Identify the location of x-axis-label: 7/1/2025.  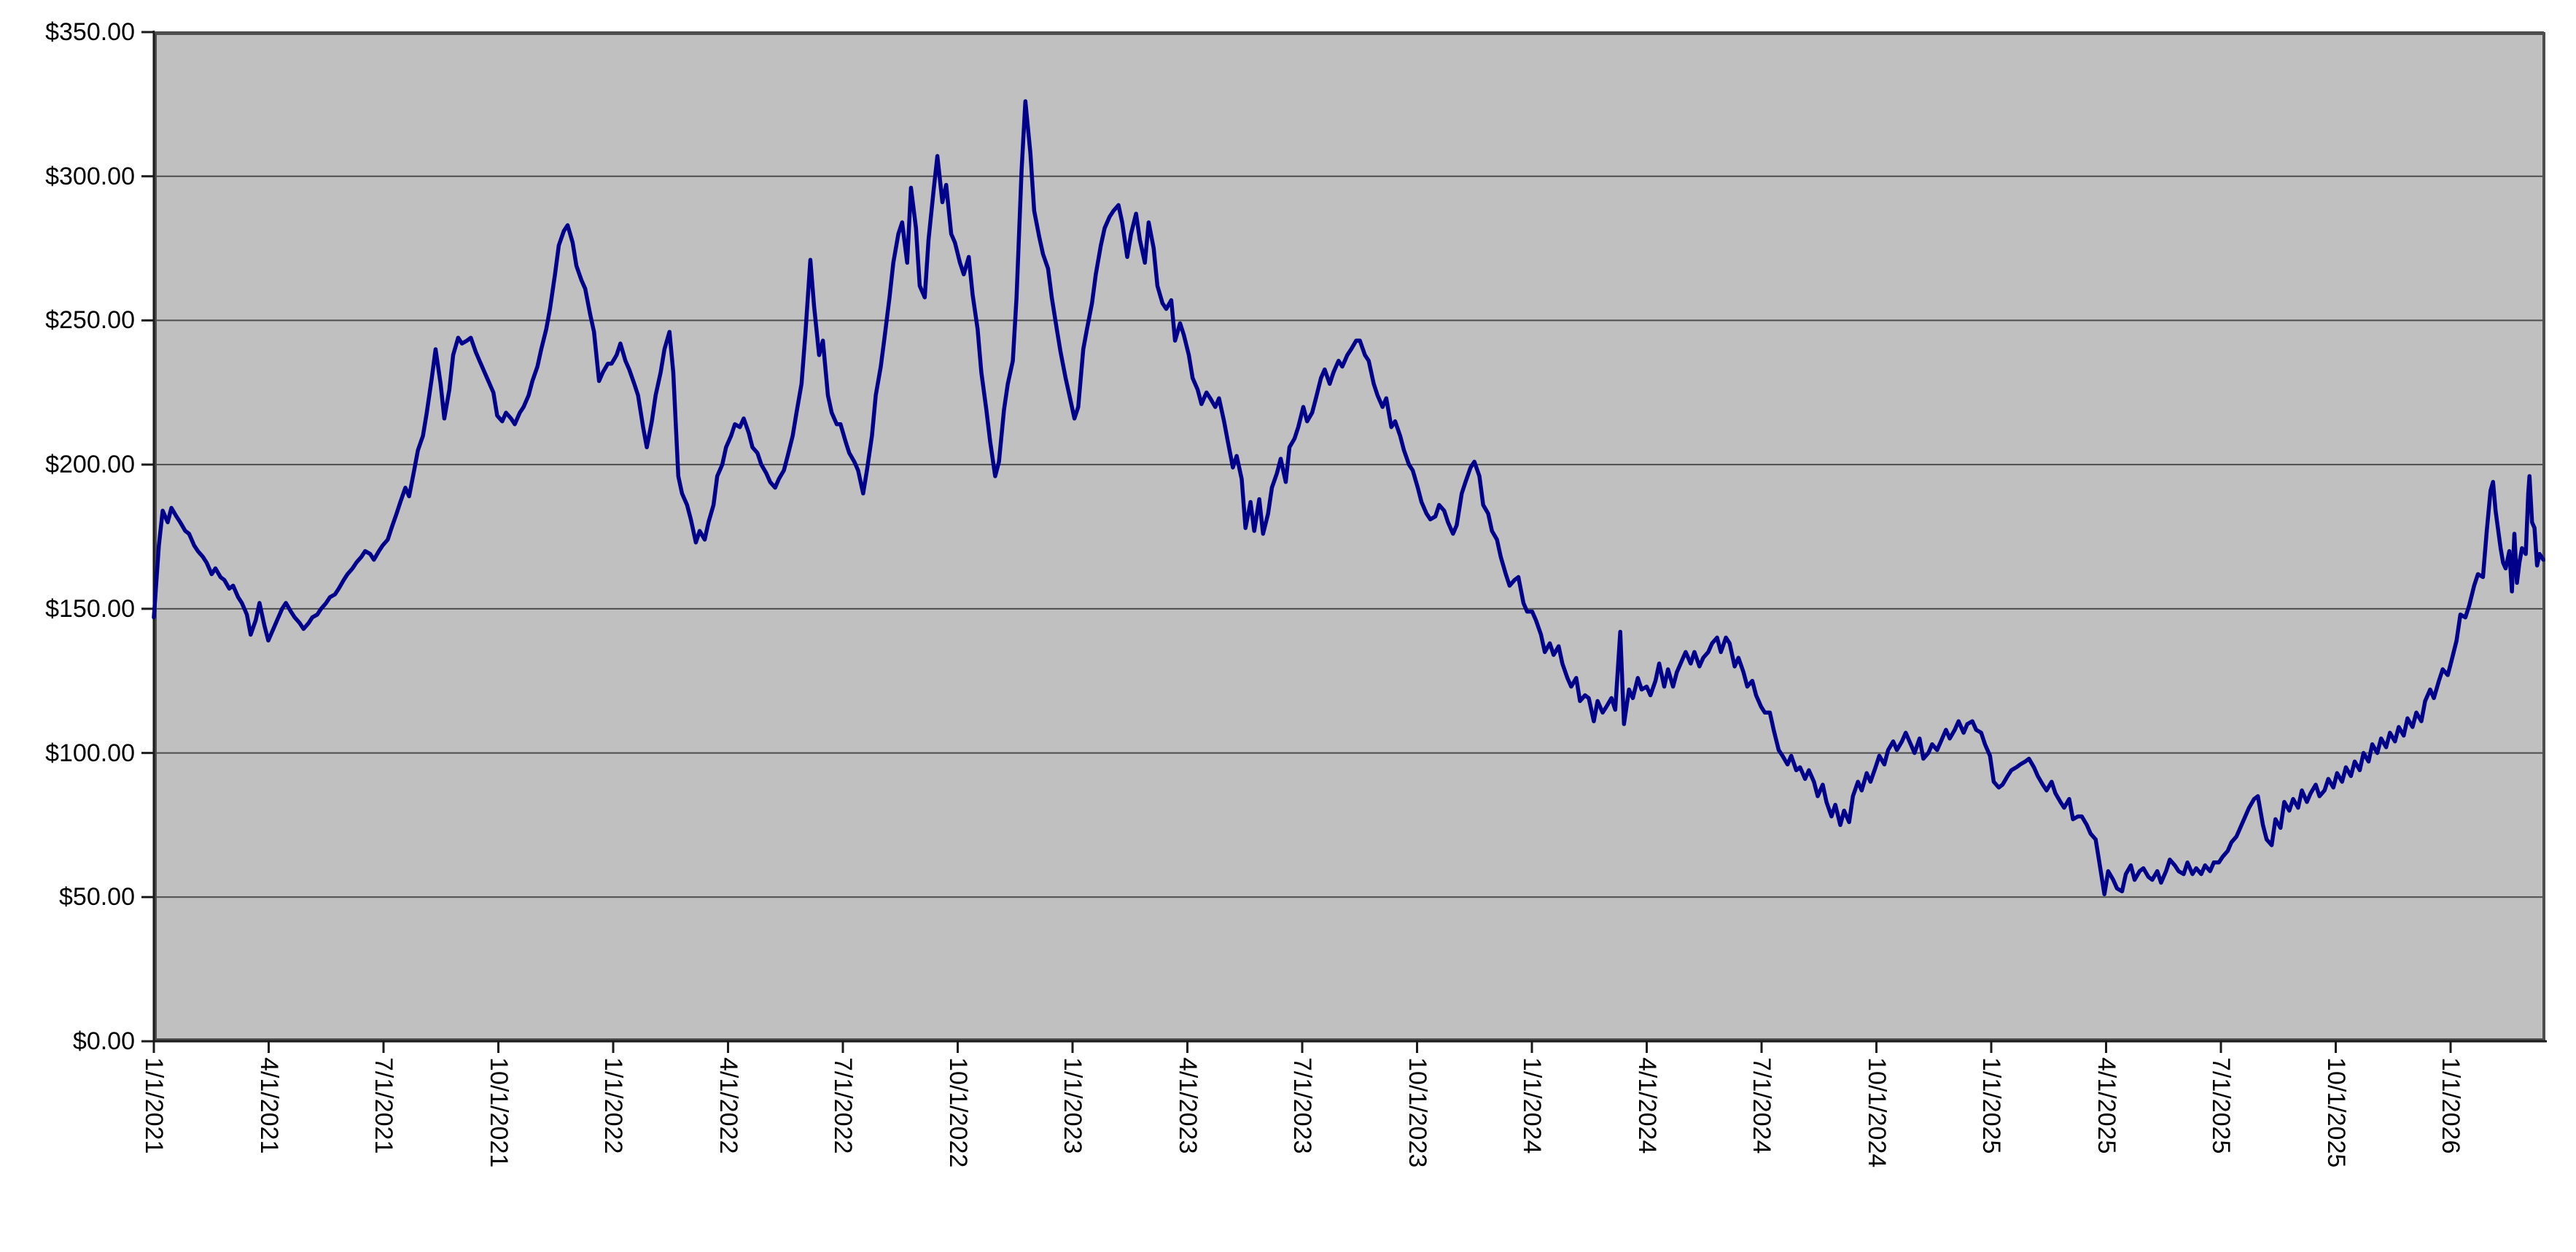
(2221, 1105).